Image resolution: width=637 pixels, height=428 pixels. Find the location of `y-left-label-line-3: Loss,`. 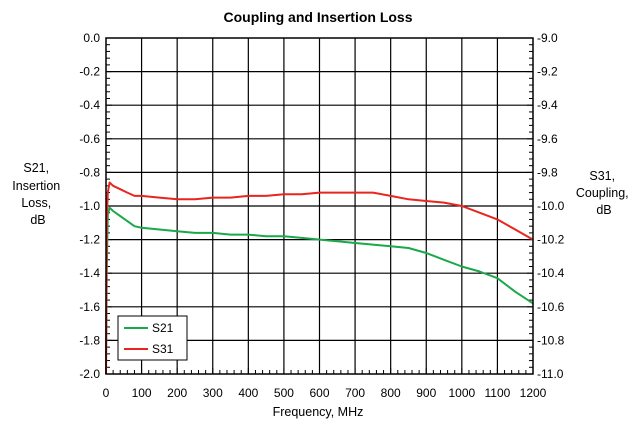

y-left-label-line-3: Loss, is located at coordinates (36, 203).